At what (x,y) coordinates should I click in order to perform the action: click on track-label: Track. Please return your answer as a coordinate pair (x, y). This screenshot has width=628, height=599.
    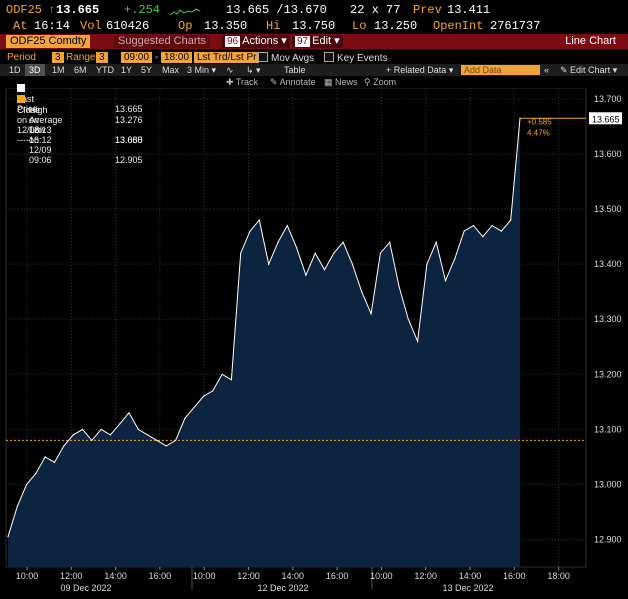
    Looking at the image, I should click on (247, 82).